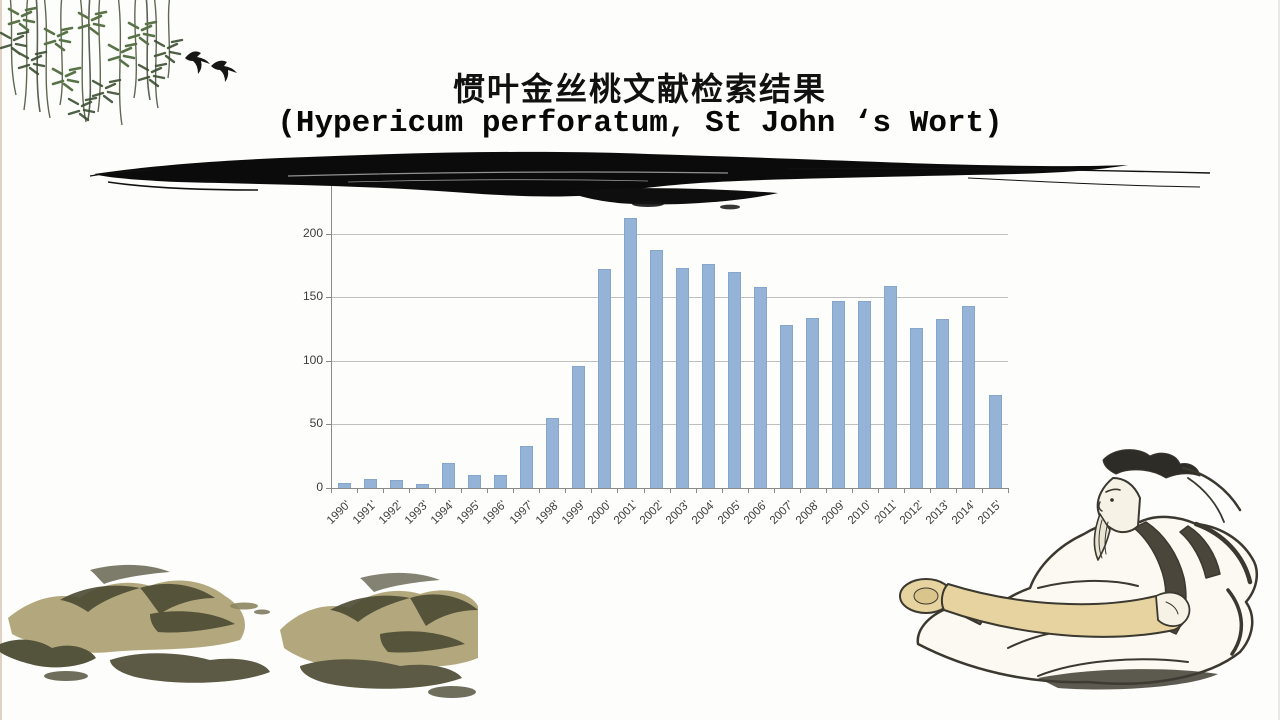 This screenshot has width=1280, height=720. Describe the element at coordinates (599, 512) in the screenshot. I see `x-tick-label: 2000'` at that location.